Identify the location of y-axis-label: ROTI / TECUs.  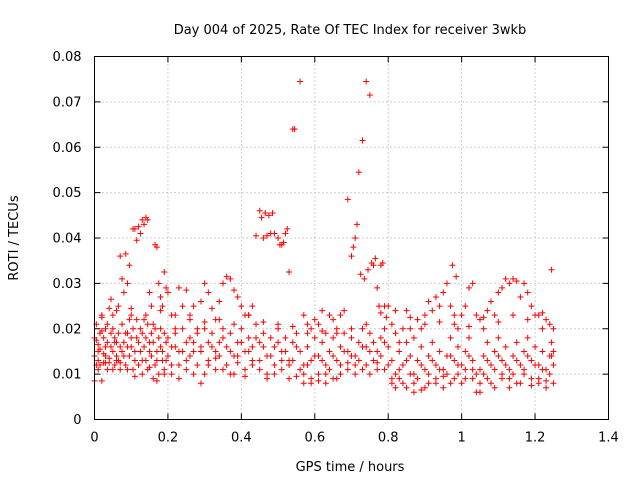
(14, 237).